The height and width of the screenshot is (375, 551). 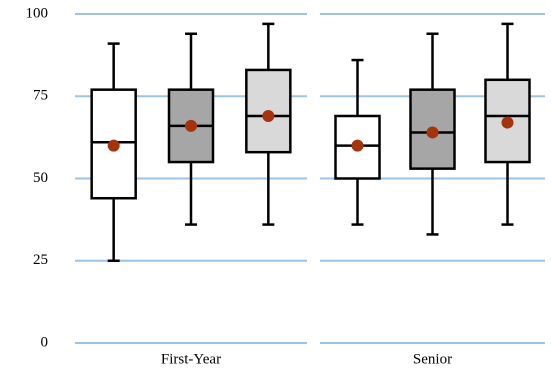 I want to click on y-tick-label: 25, so click(x=40, y=260).